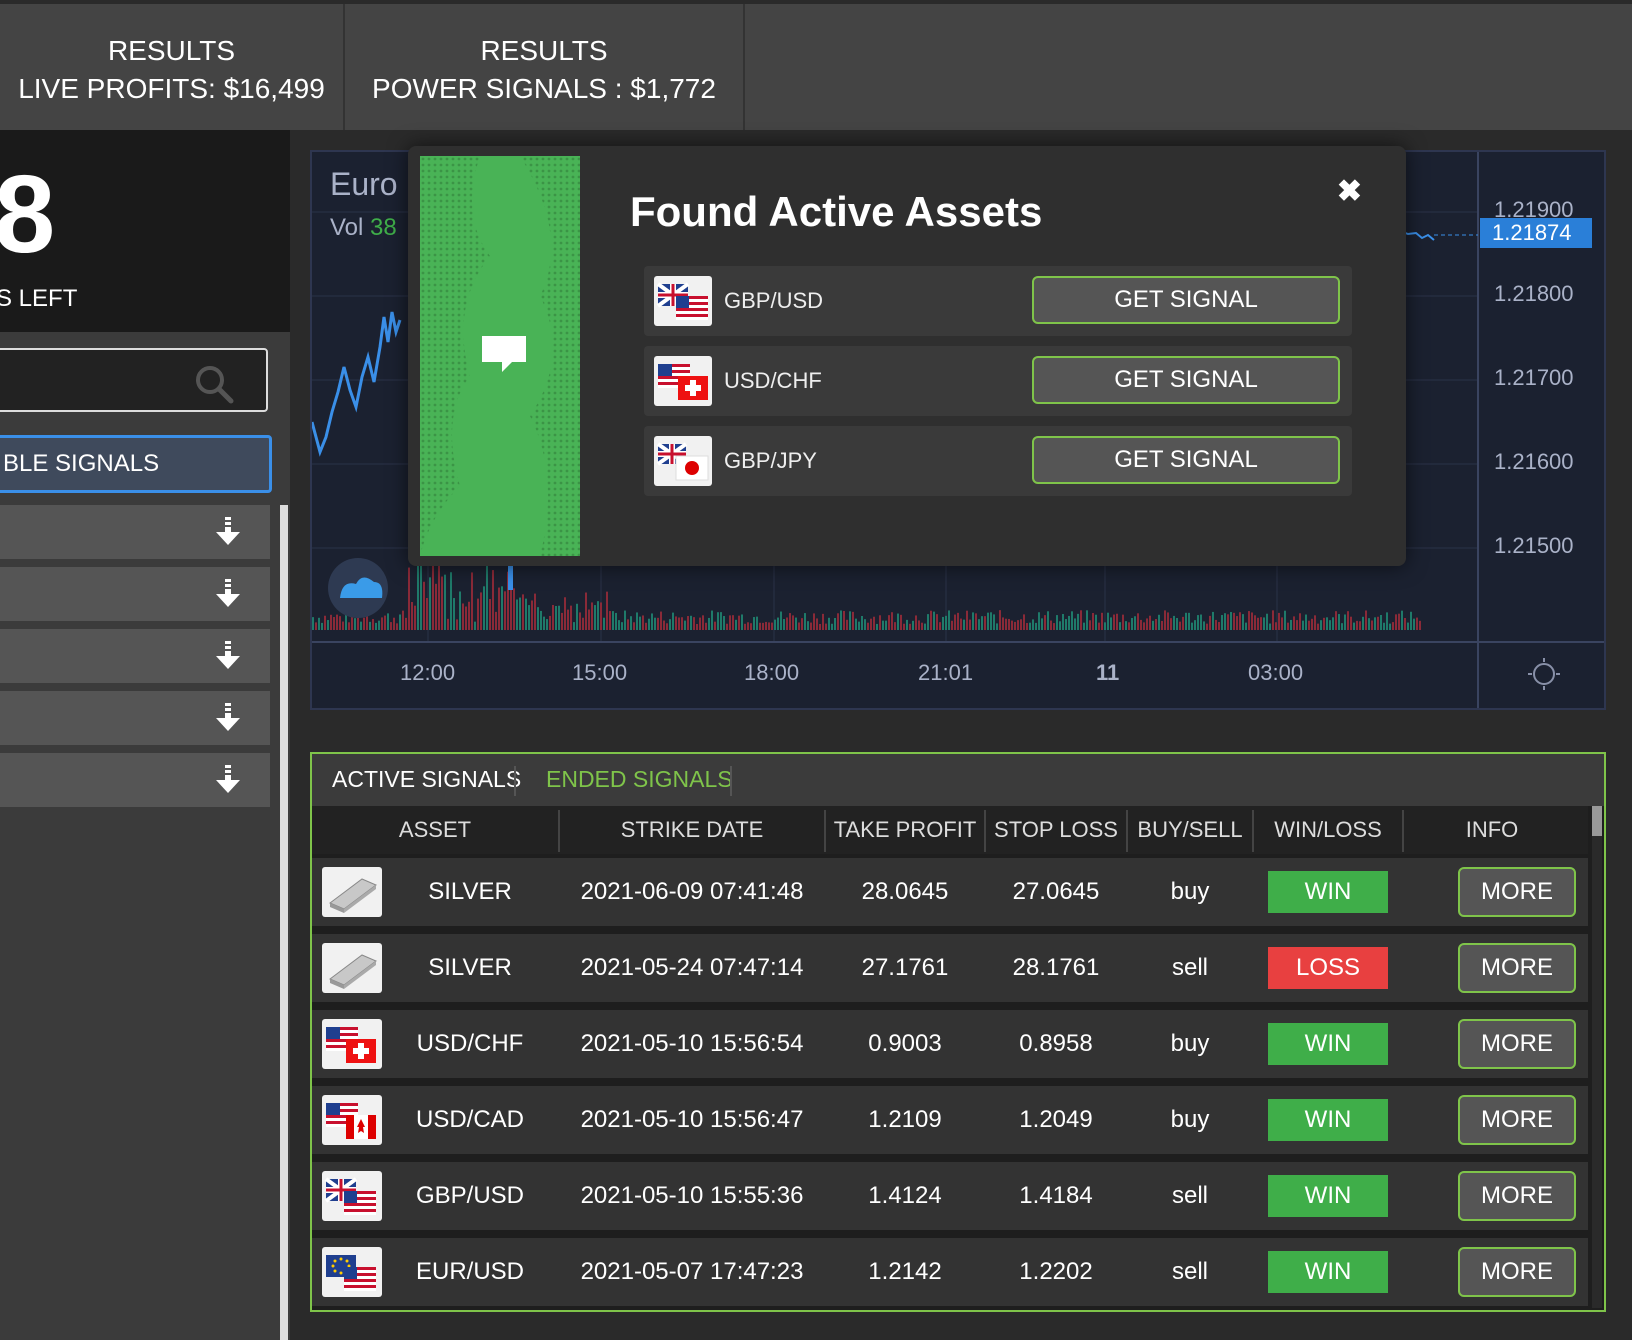  What do you see at coordinates (1056, 1043) in the screenshot?
I see `stop-loss-cell: 0.8958` at bounding box center [1056, 1043].